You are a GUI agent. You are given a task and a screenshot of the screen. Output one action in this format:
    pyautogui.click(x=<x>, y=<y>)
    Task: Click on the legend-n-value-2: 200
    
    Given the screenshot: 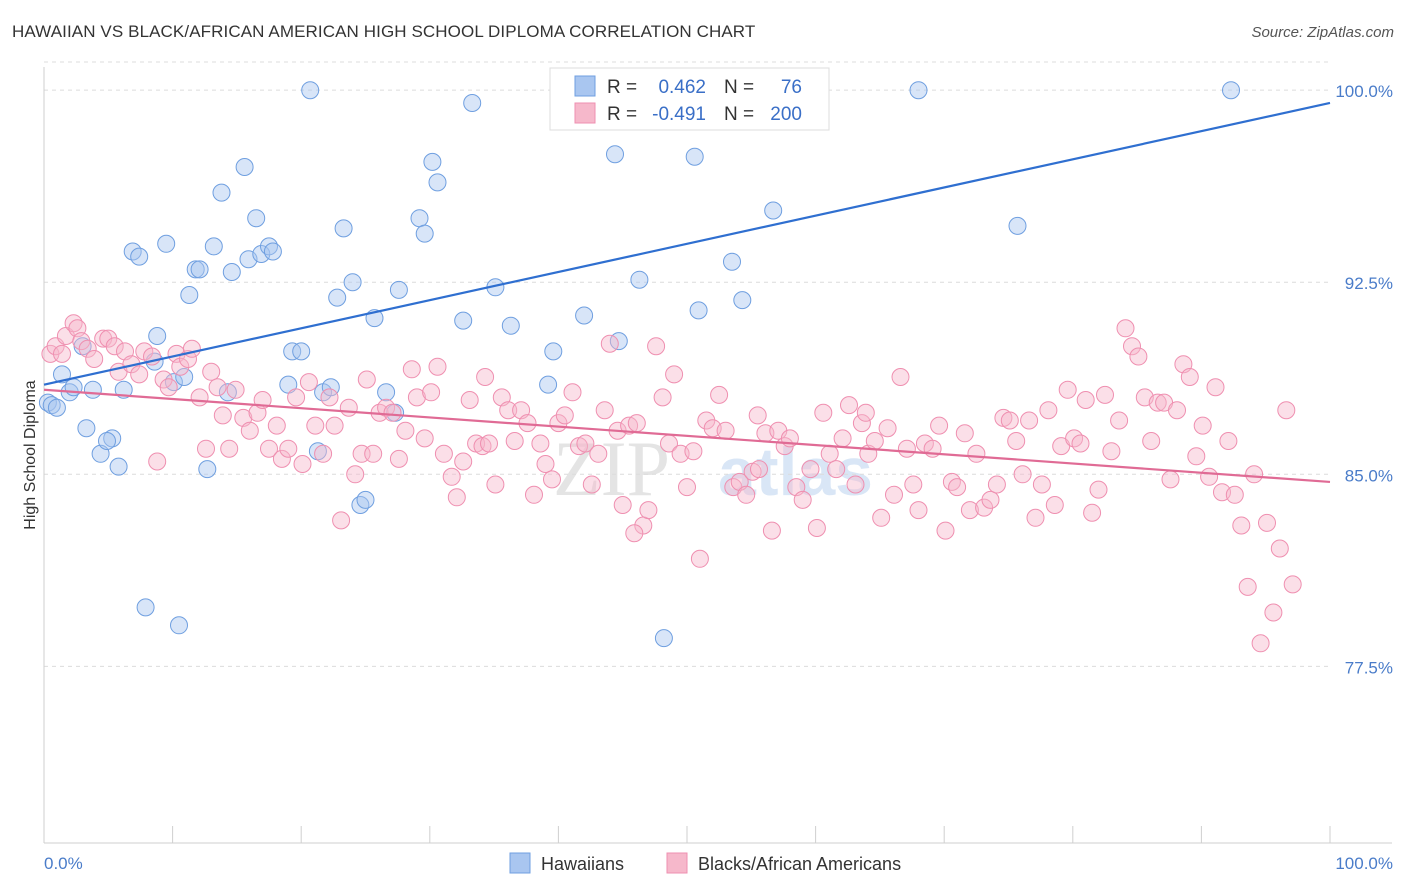 What is the action you would take?
    pyautogui.click(x=786, y=114)
    